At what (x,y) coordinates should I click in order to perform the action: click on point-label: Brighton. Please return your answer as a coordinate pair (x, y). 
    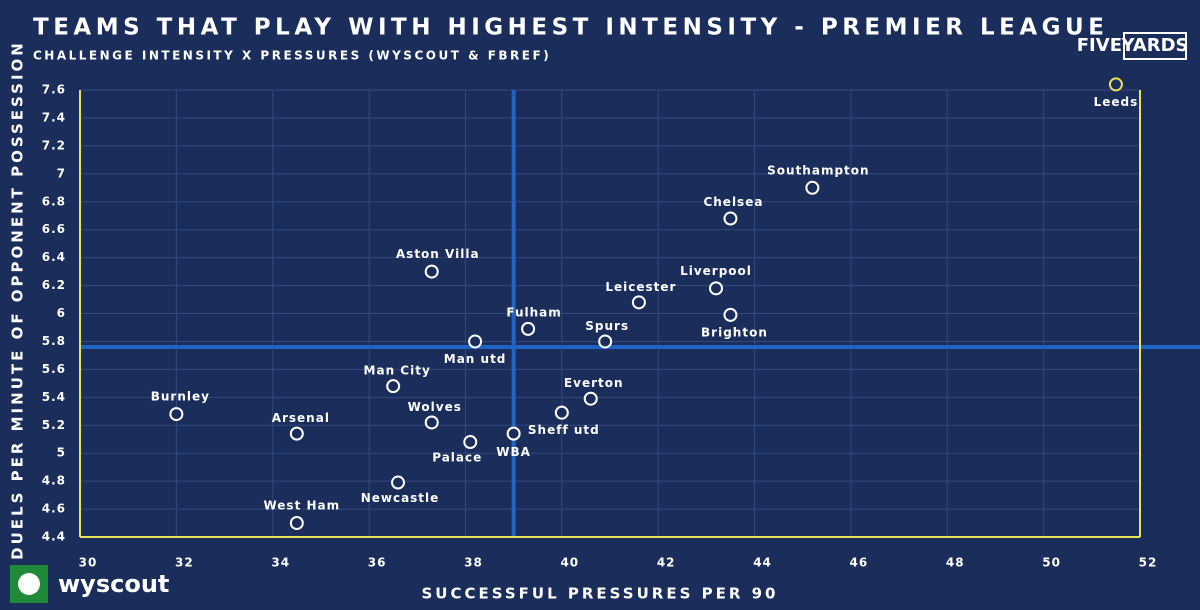
    Looking at the image, I should click on (734, 332).